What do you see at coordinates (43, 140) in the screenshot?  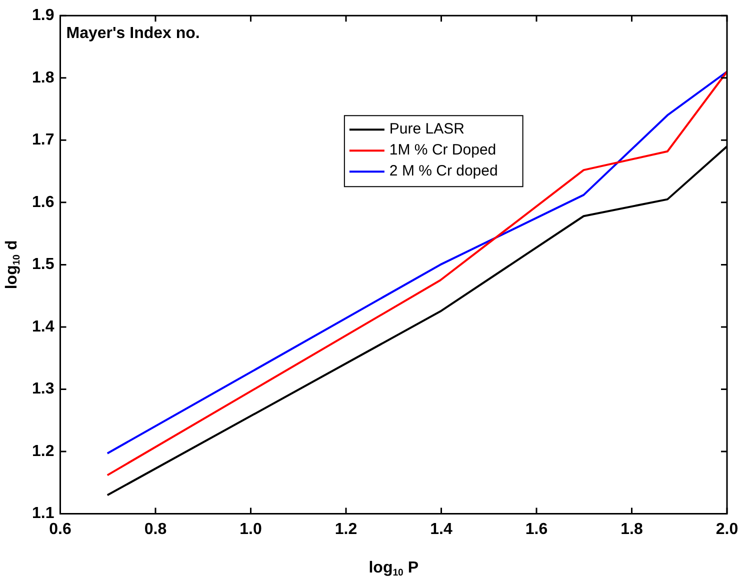 I see `y-tick-label: 1.7` at bounding box center [43, 140].